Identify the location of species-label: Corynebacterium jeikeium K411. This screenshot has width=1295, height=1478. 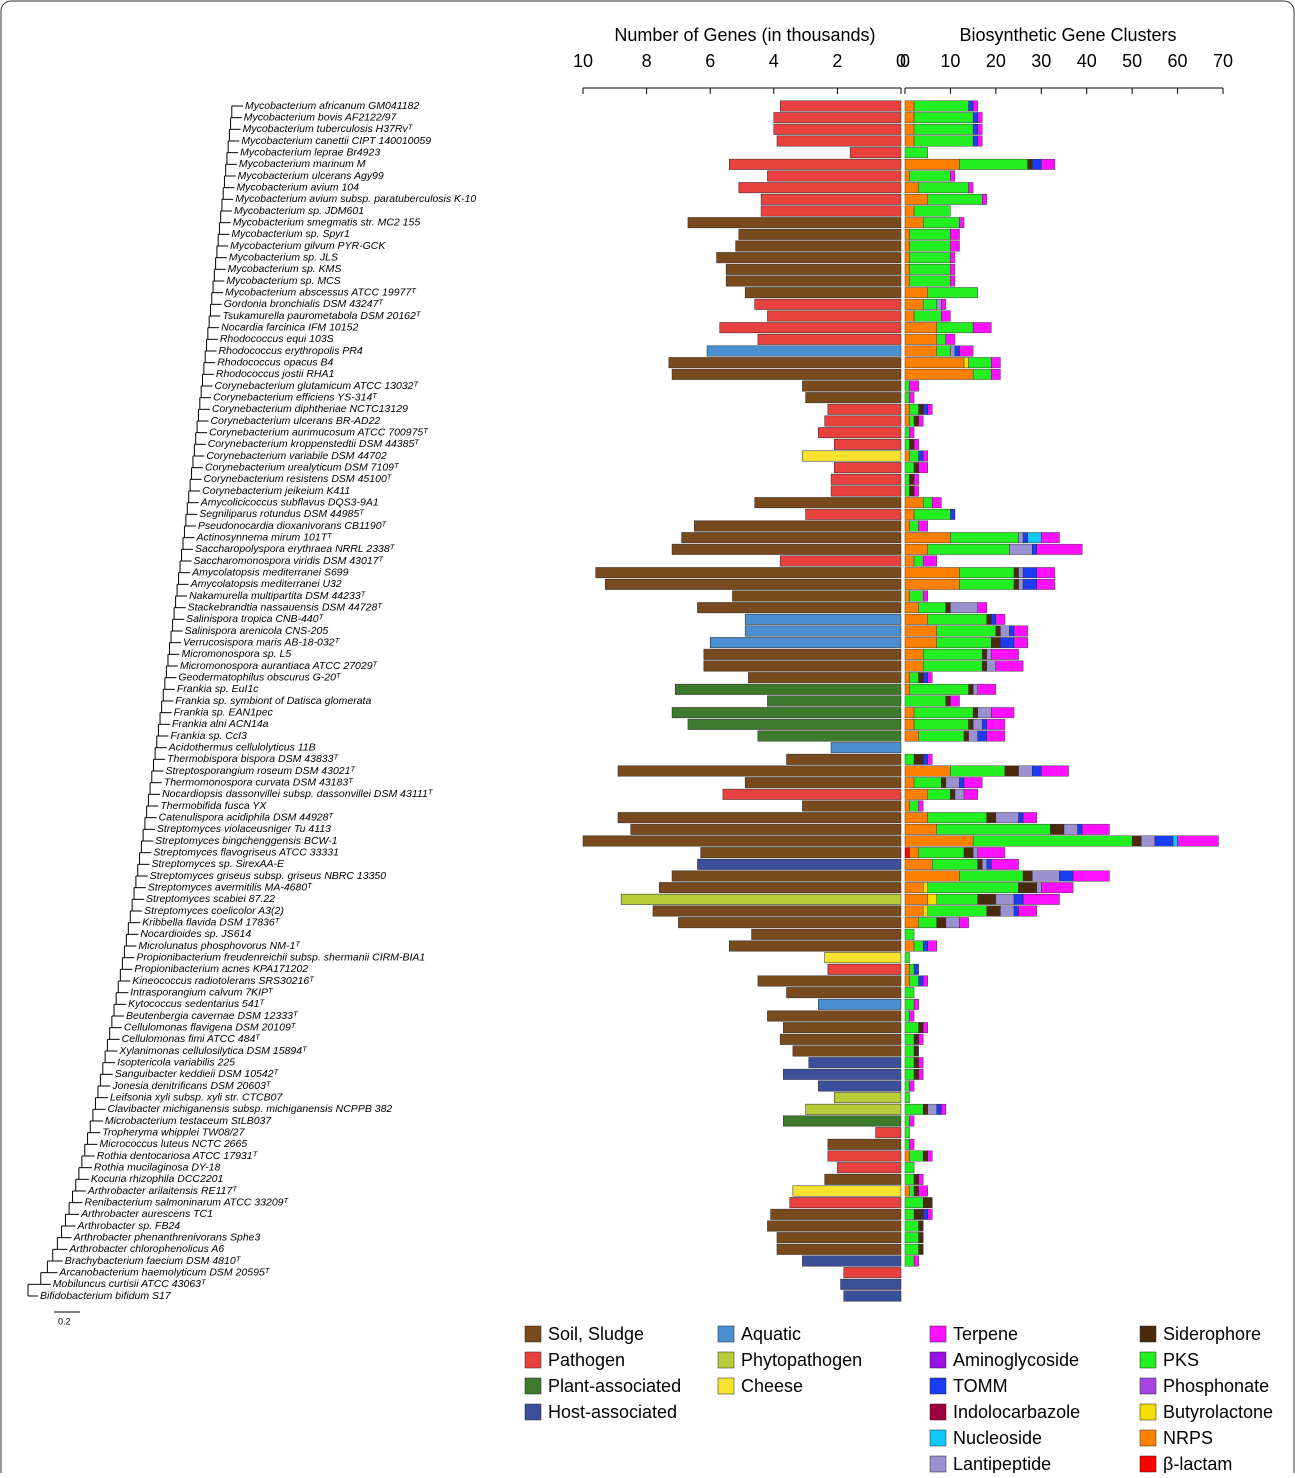
(276, 491).